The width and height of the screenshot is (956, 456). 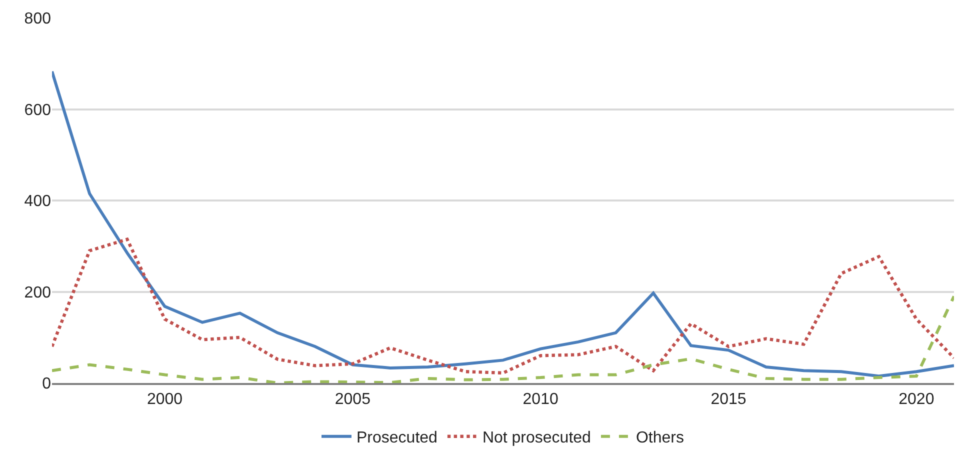 I want to click on y-tick-label: 800, so click(x=38, y=19).